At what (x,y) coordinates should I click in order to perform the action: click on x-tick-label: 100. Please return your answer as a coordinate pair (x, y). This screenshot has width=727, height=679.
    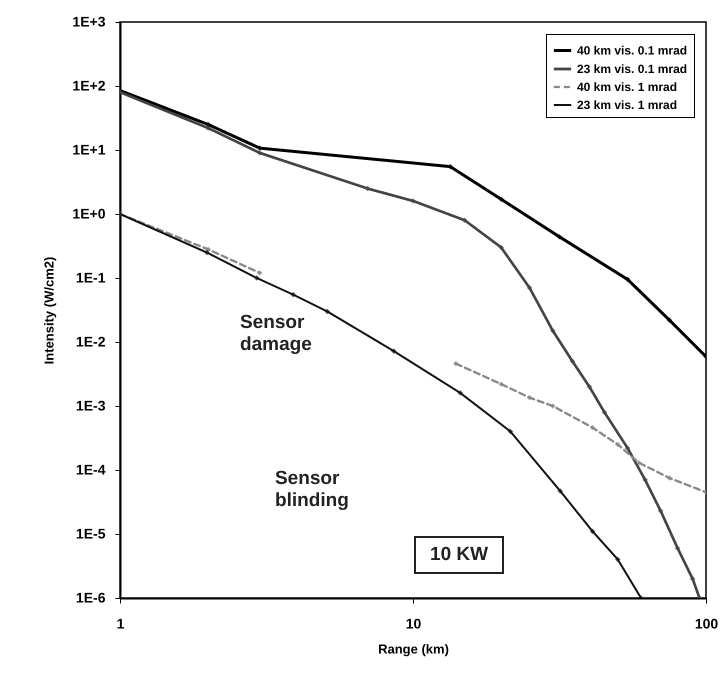
    Looking at the image, I should click on (706, 624).